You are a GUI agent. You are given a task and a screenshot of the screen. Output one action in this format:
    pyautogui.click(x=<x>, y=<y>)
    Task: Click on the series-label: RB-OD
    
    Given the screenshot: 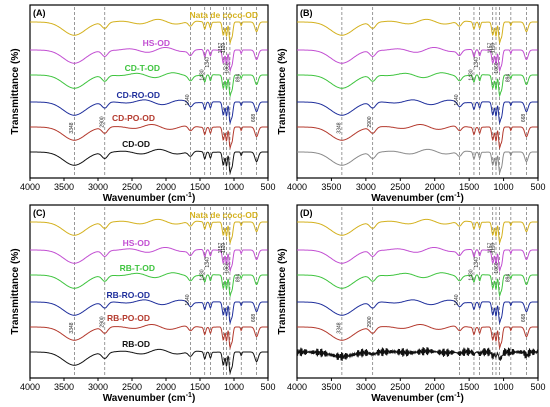 What is the action you would take?
    pyautogui.click(x=136, y=344)
    